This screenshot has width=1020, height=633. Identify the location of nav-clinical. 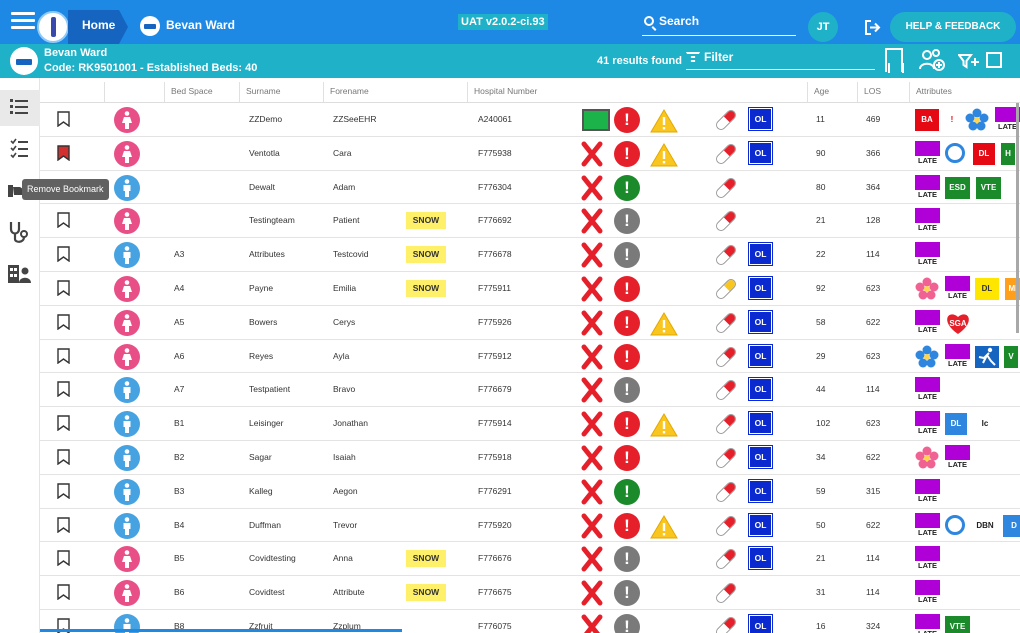
(20, 232).